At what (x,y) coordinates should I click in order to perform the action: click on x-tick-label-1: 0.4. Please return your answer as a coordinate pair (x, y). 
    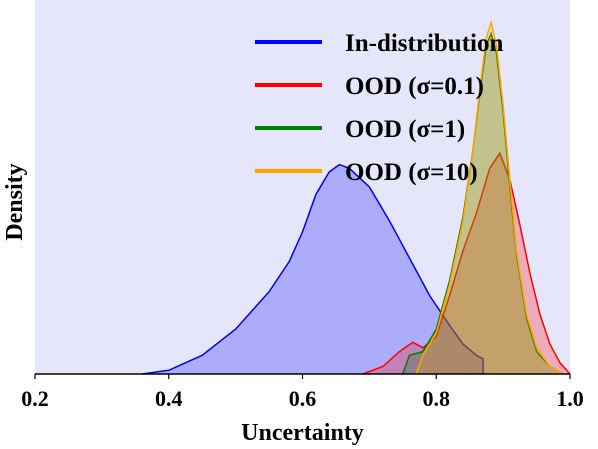
    Looking at the image, I should click on (169, 398).